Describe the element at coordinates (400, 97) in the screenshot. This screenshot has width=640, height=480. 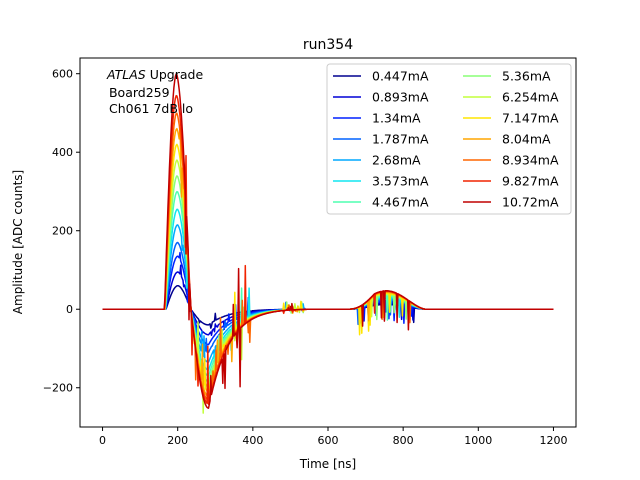
I see `legend-entry-label: 0.893mA` at that location.